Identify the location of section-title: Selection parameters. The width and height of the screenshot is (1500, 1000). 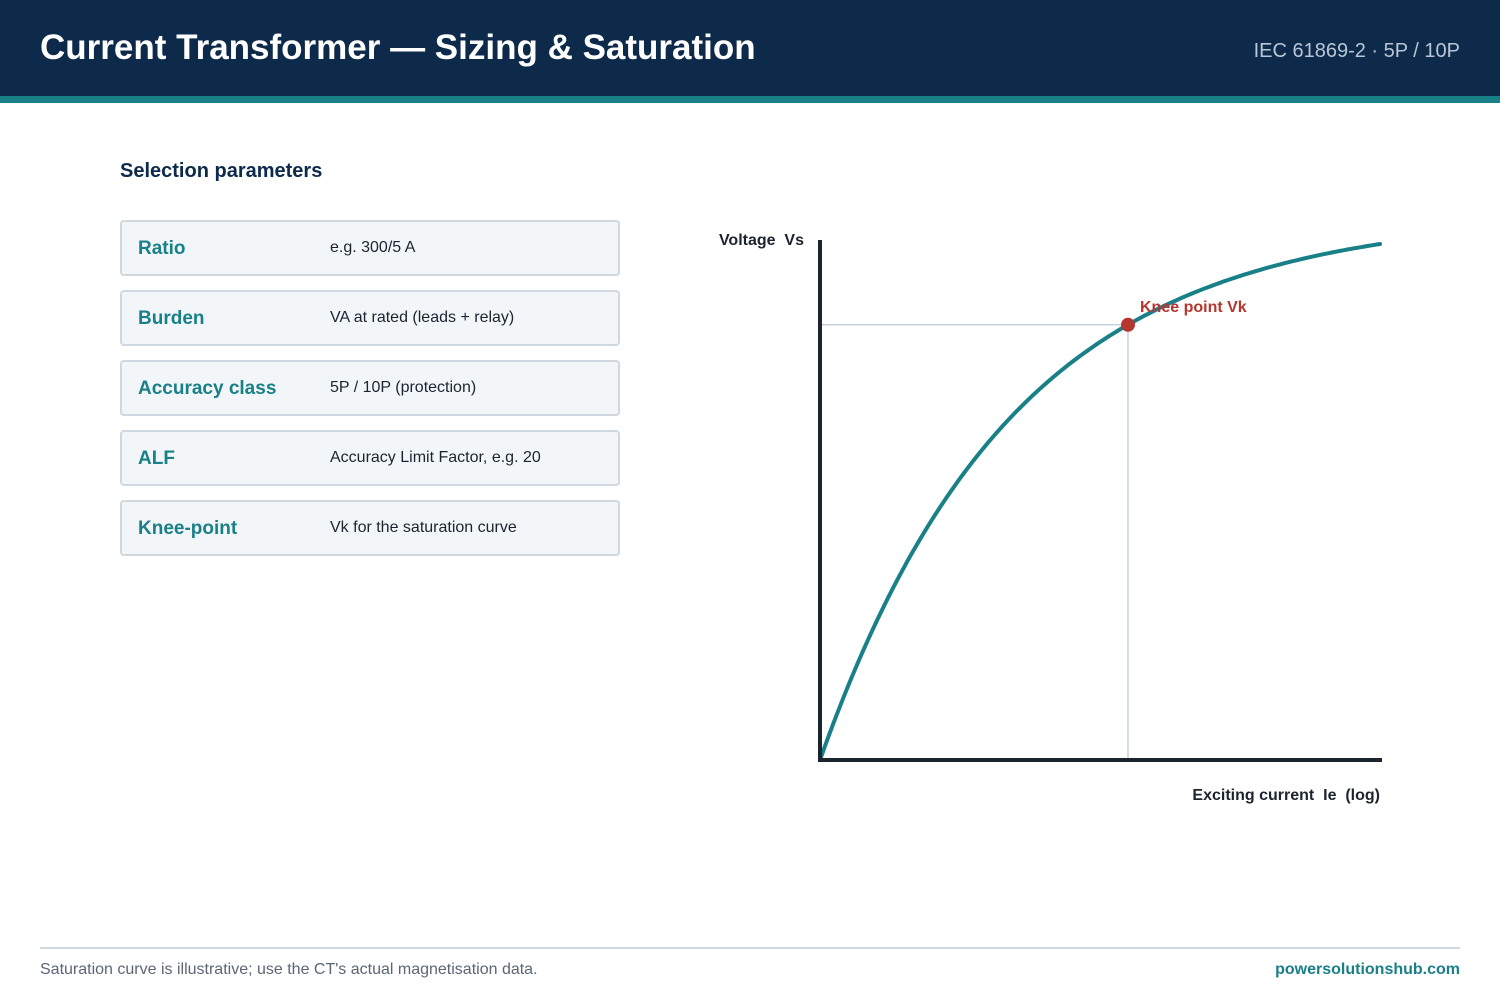
(221, 171).